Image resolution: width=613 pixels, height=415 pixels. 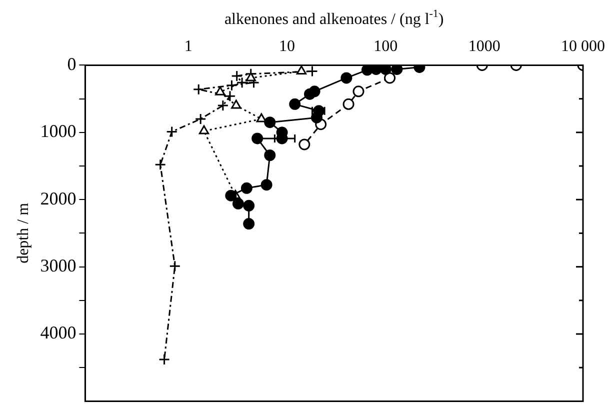 What do you see at coordinates (583, 46) in the screenshot?
I see `x-tick-label: 10 000` at bounding box center [583, 46].